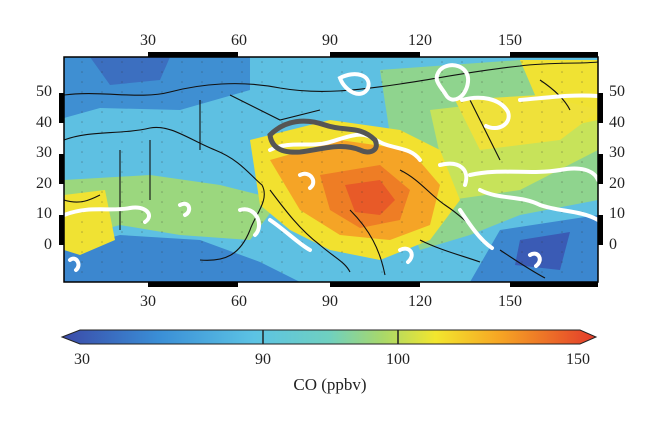  I want to click on colorbar-label-100: 100, so click(398, 359).